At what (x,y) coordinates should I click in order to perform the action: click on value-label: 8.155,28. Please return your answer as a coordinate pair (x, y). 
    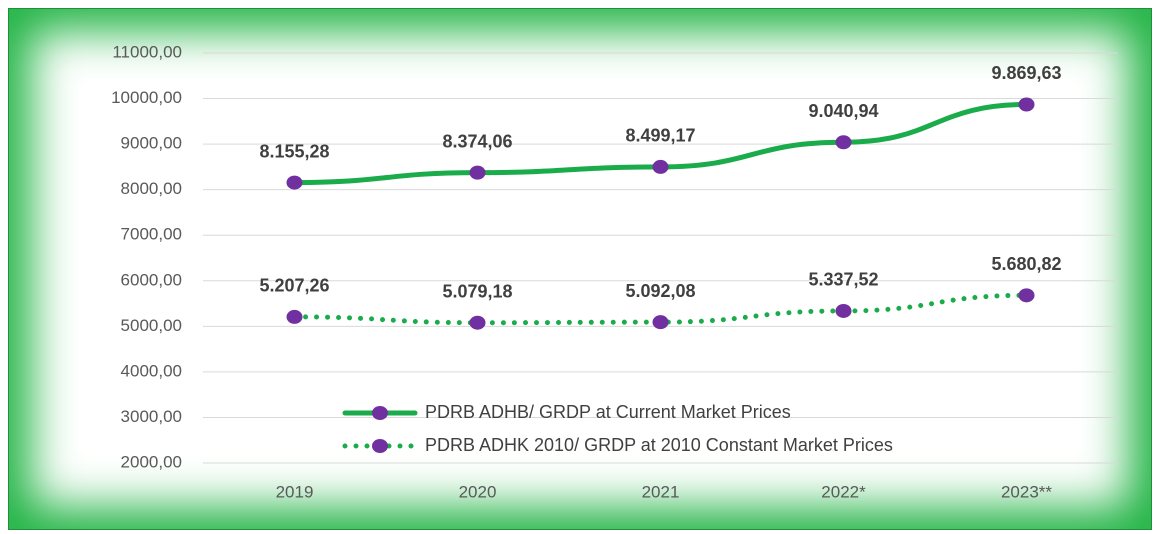
    Looking at the image, I should click on (294, 151).